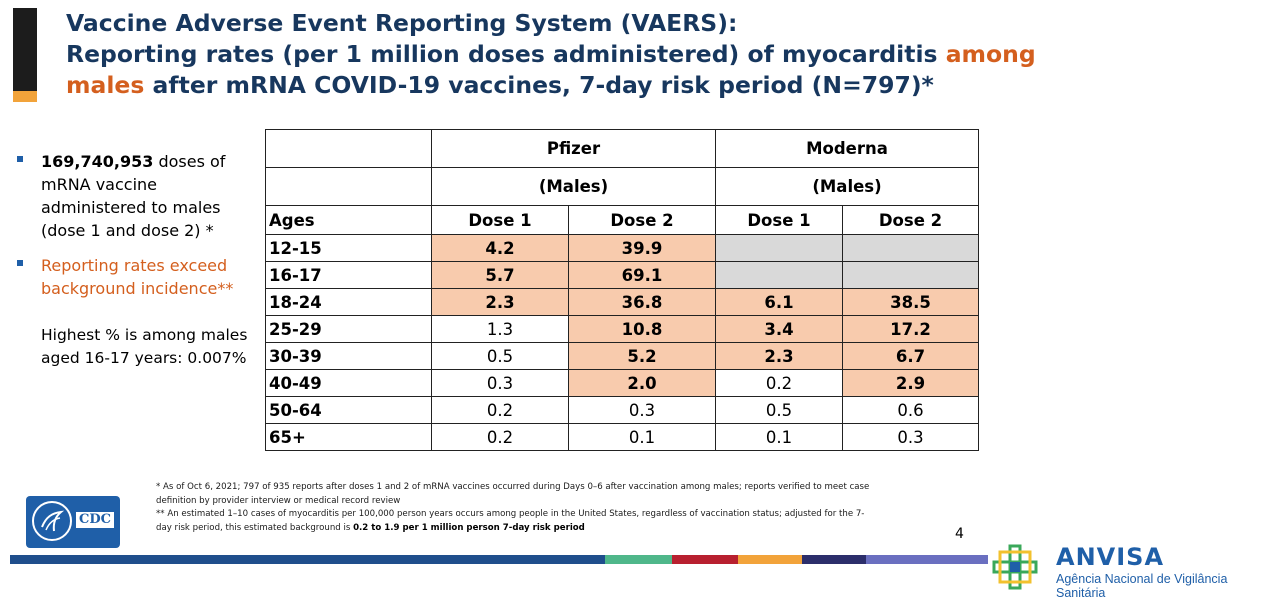  What do you see at coordinates (910, 383) in the screenshot?
I see `rate-cell: 2.9` at bounding box center [910, 383].